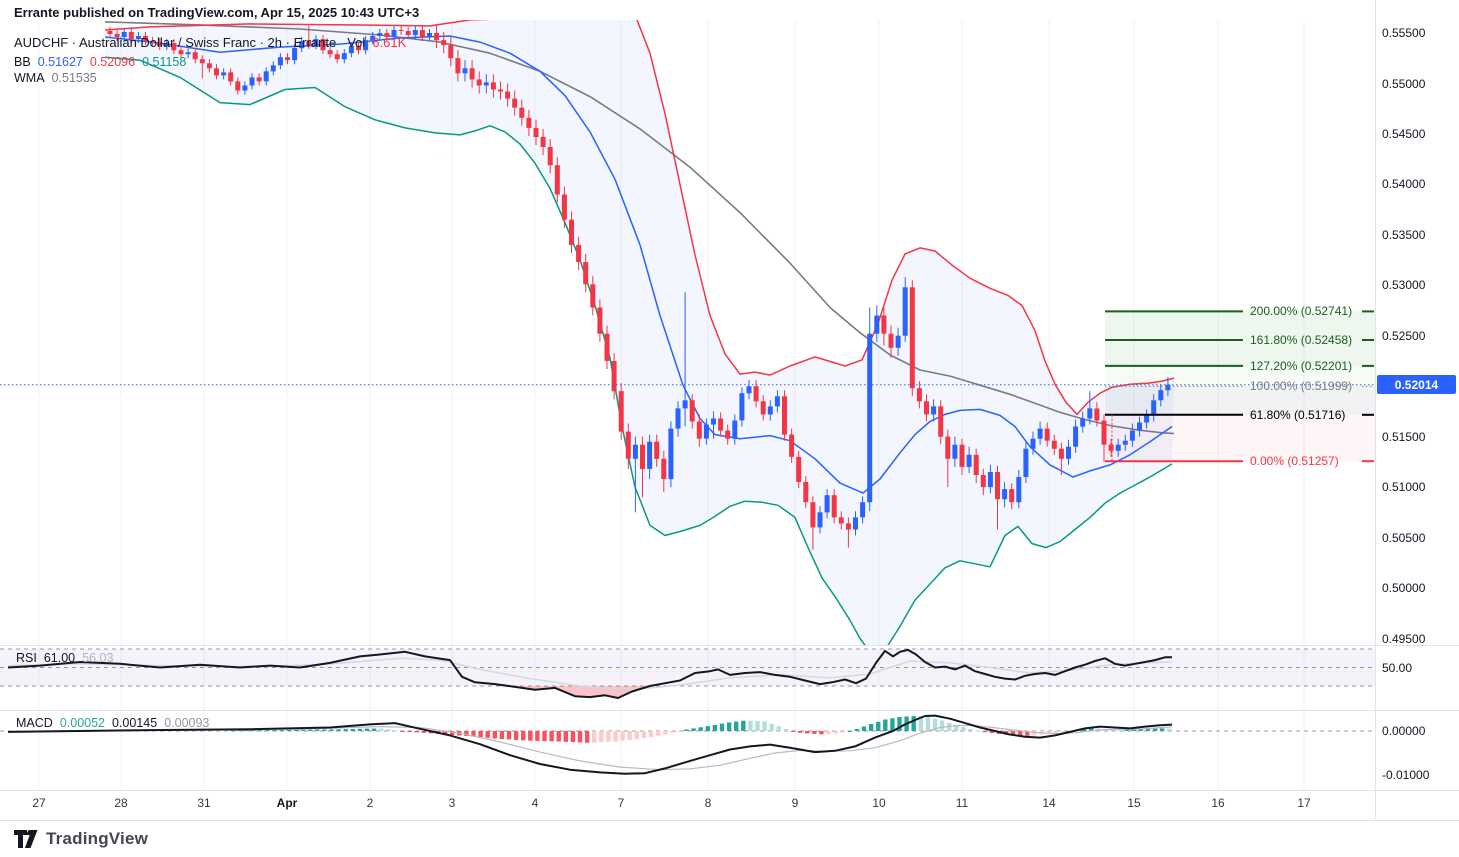 The image size is (1459, 857). What do you see at coordinates (621, 803) in the screenshot?
I see `time-axis-label: 7` at bounding box center [621, 803].